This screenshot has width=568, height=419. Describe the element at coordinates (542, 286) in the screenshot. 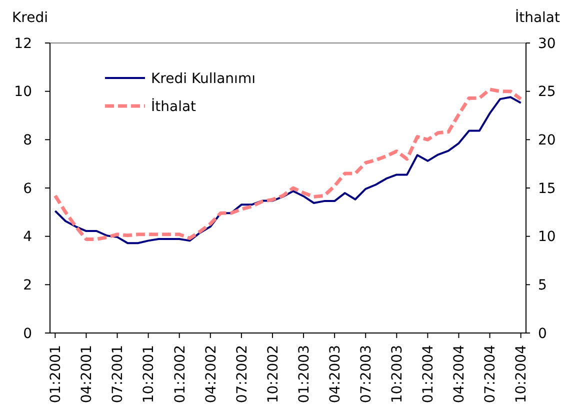

I see `y2-tick-label: 5` at that location.